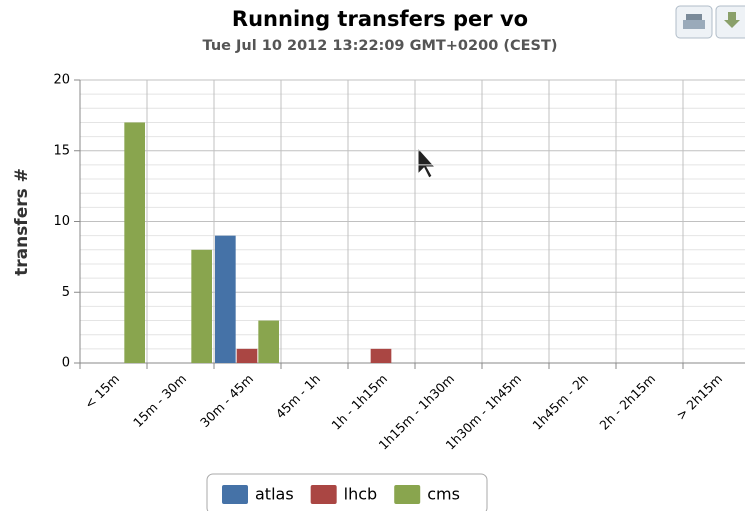 The width and height of the screenshot is (745, 511). Describe the element at coordinates (427, 162) in the screenshot. I see `mouse-cursor` at that location.